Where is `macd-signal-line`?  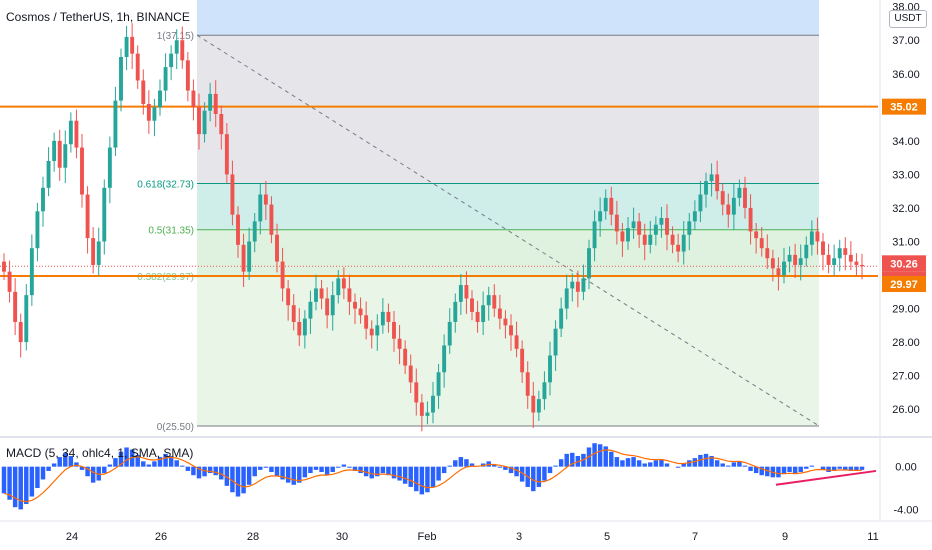
macd-signal-line is located at coordinates (433, 476).